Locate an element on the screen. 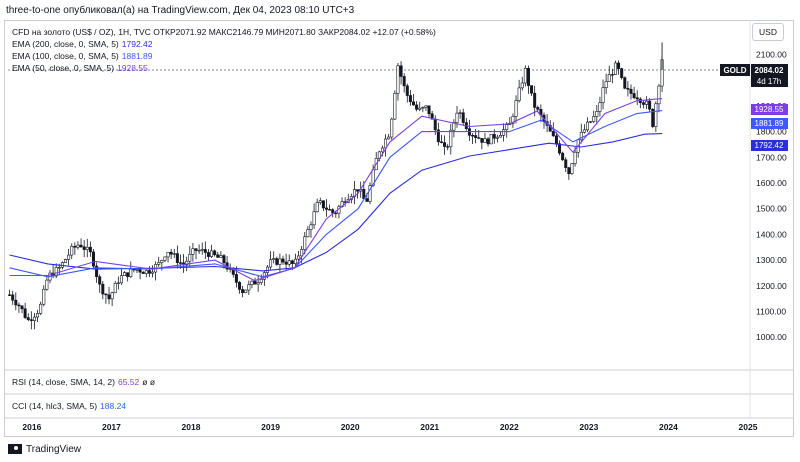 The height and width of the screenshot is (462, 800). x-tick-label: 2016 is located at coordinates (31, 427).